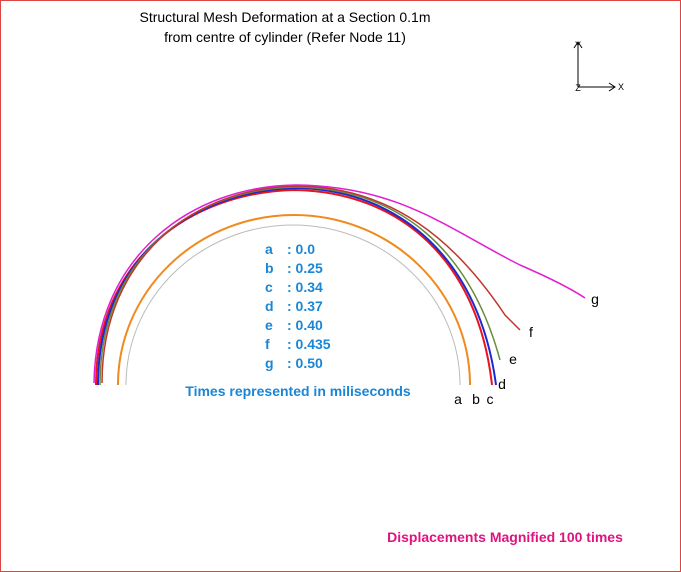 The width and height of the screenshot is (681, 572). What do you see at coordinates (298, 391) in the screenshot?
I see `legend-note: Times represented in miliseconds` at bounding box center [298, 391].